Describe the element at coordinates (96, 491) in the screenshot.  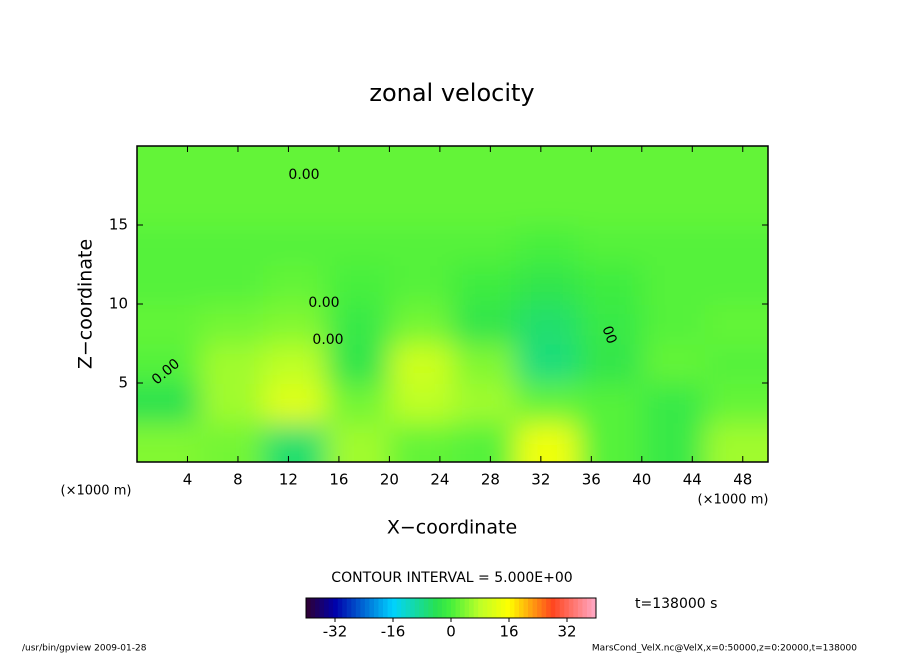
I see `y-unit: (×1000 m)` at that location.